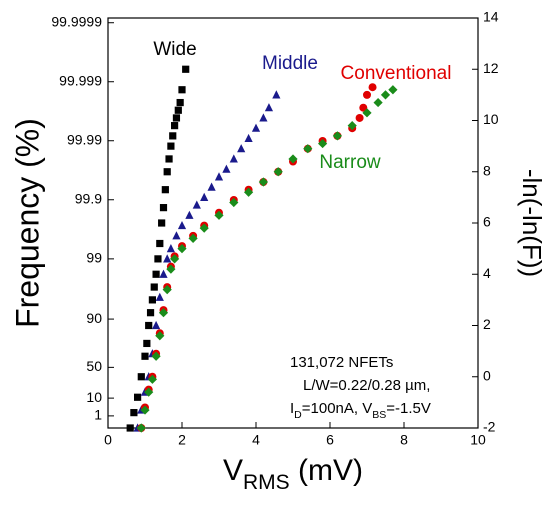  What do you see at coordinates (491, 17) in the screenshot?
I see `y2-tick-label: 14` at bounding box center [491, 17].